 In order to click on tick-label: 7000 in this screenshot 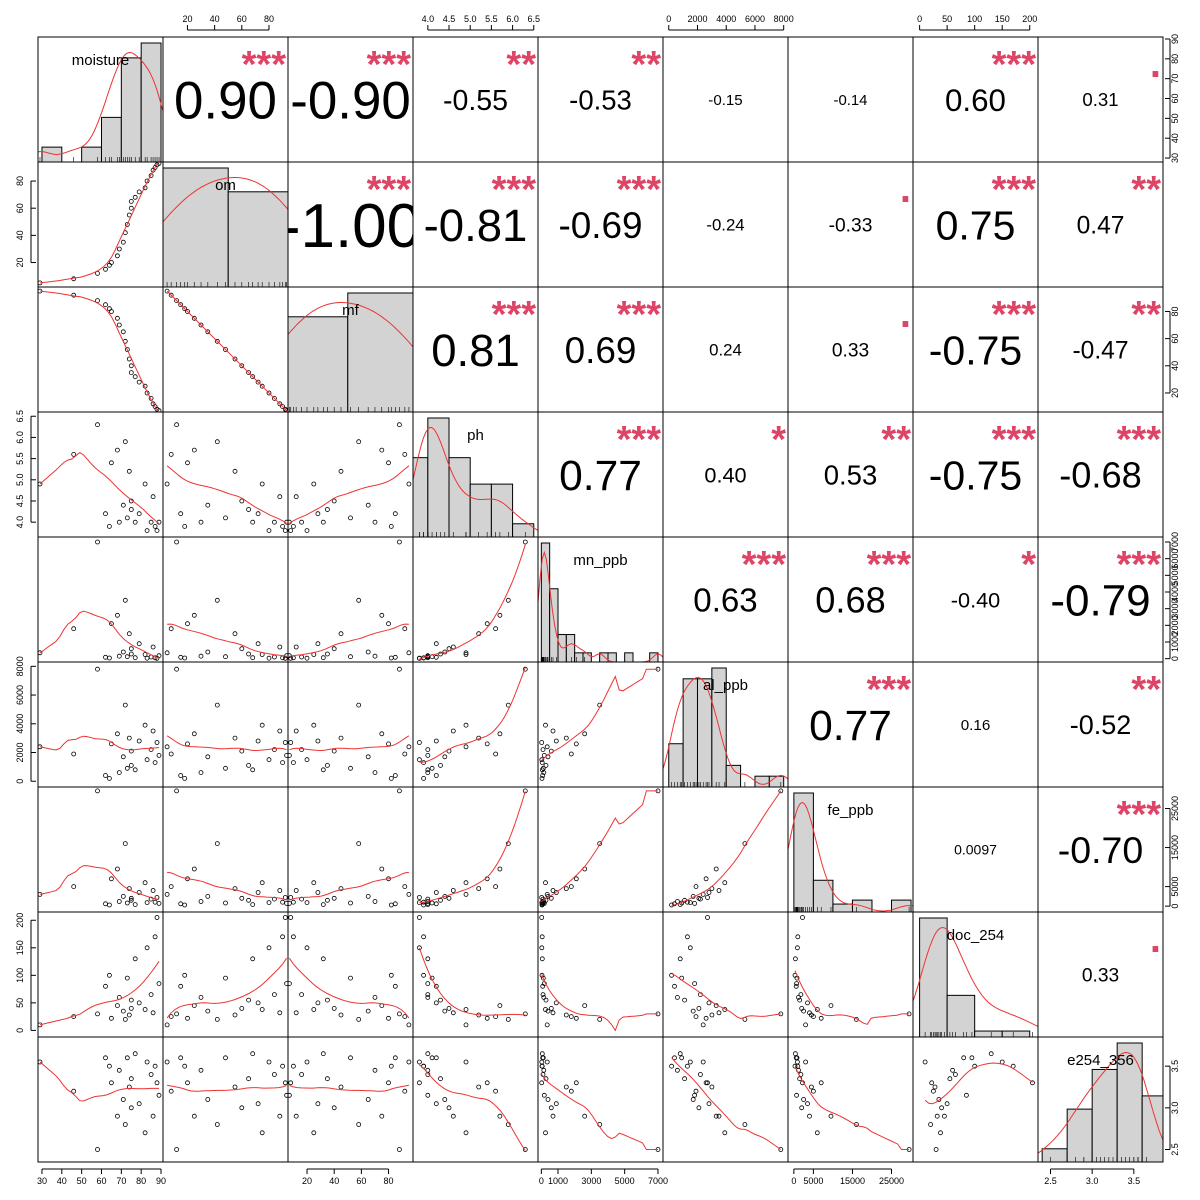, I will do `click(1175, 542)`.